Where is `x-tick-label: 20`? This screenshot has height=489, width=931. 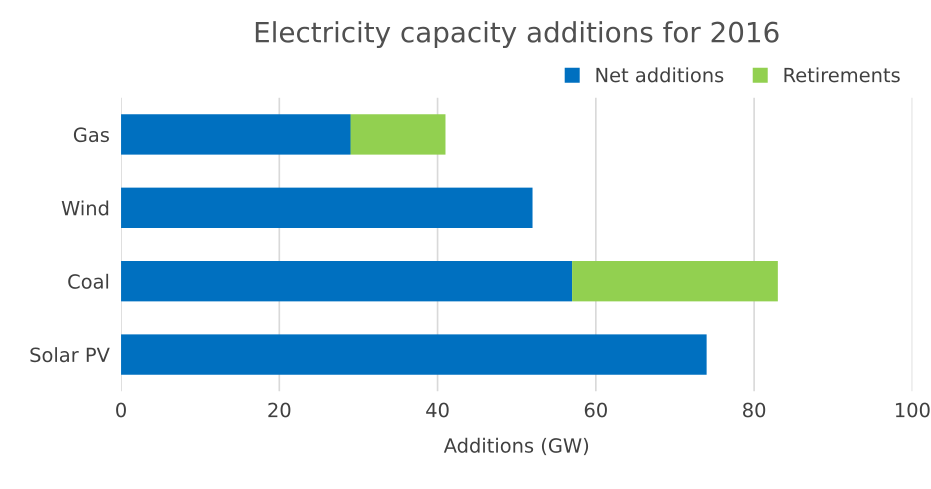
x-tick-label: 20 is located at coordinates (279, 410).